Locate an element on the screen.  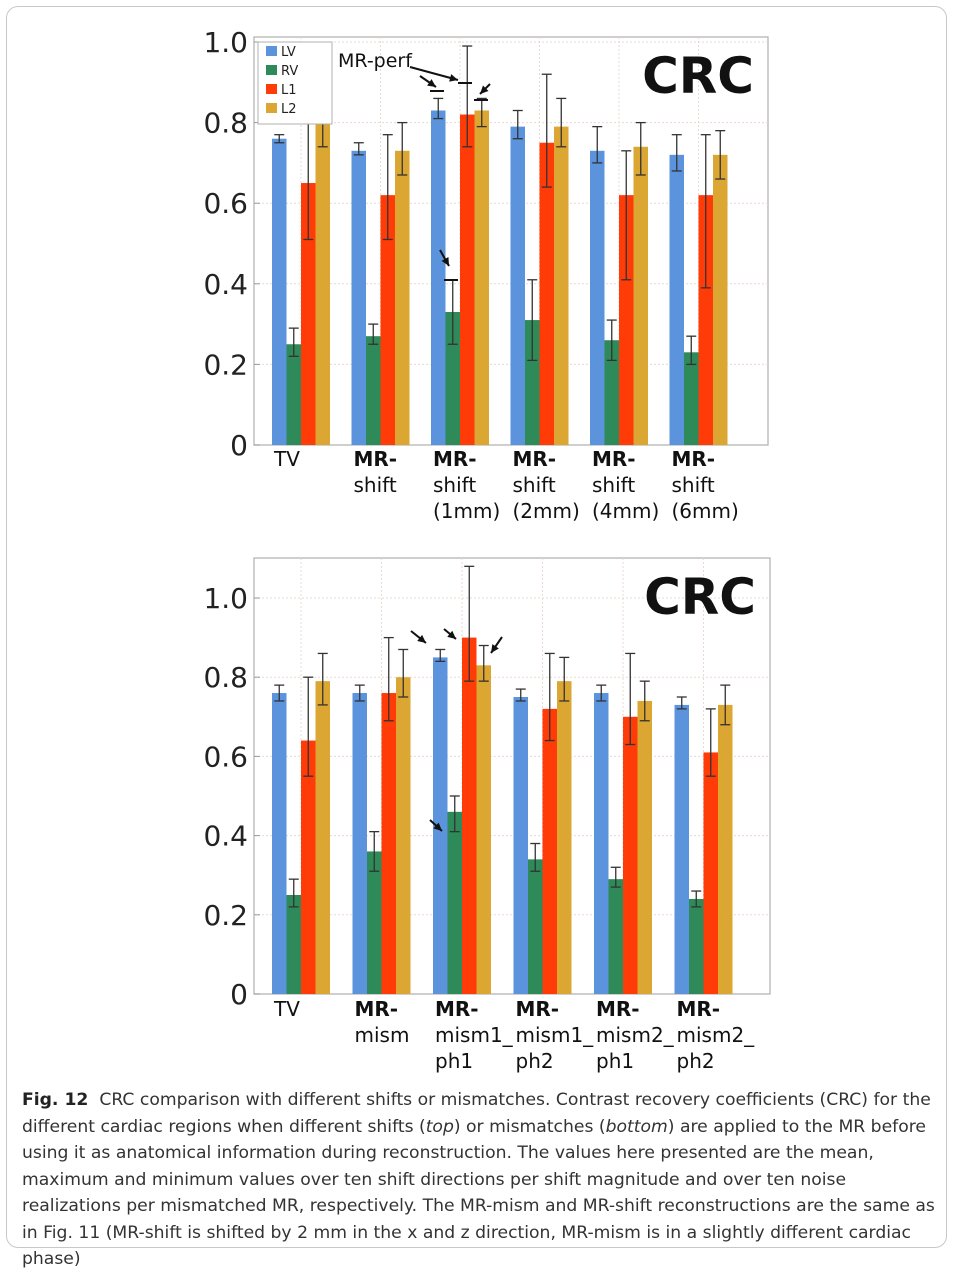
legend: LV RV L1 L2 is located at coordinates (295, 83).